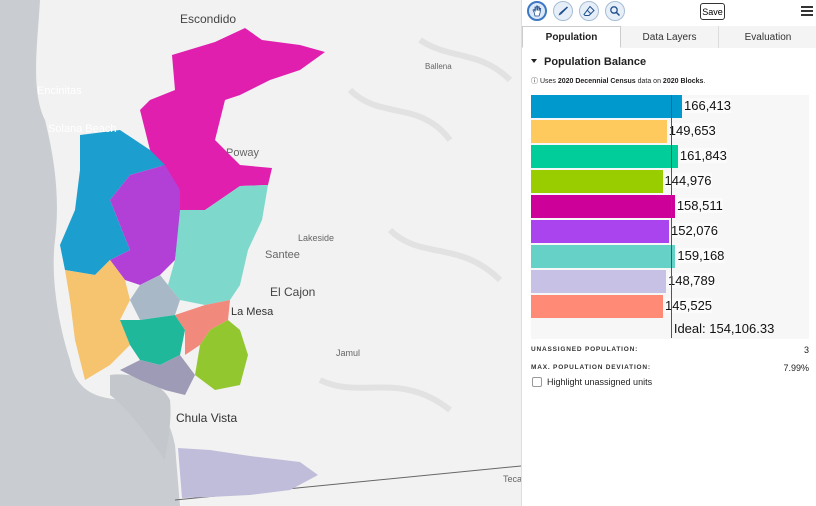 The height and width of the screenshot is (506, 816). Describe the element at coordinates (712, 11) in the screenshot. I see `save-button: Save` at that location.